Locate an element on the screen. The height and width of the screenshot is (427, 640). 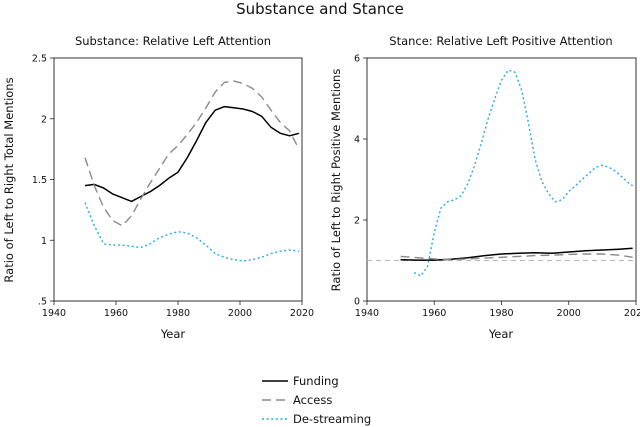
substance-x-tick-label-1980: 1980 is located at coordinates (178, 313).